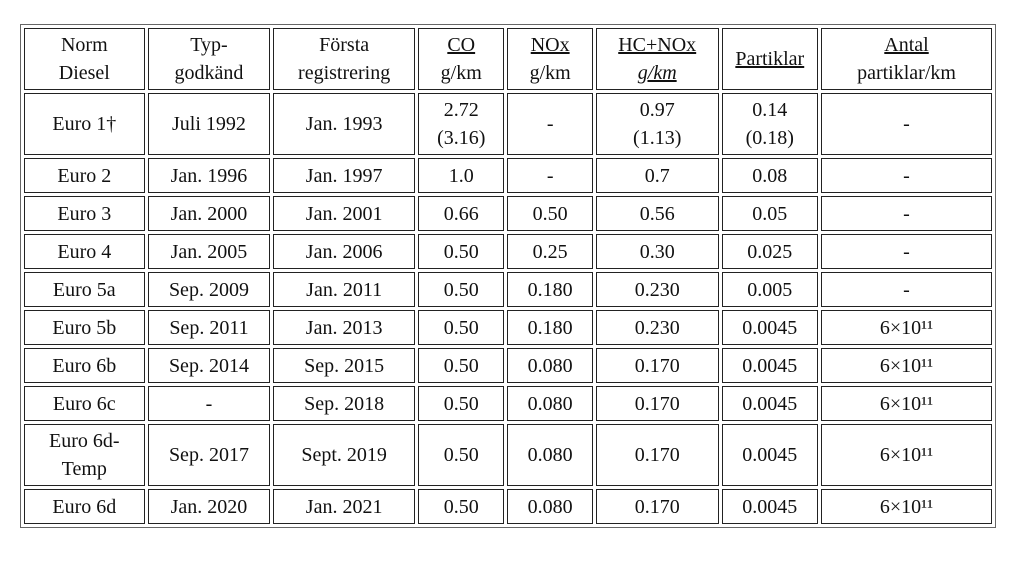  I want to click on table-cell: Sep. 2009, so click(209, 289).